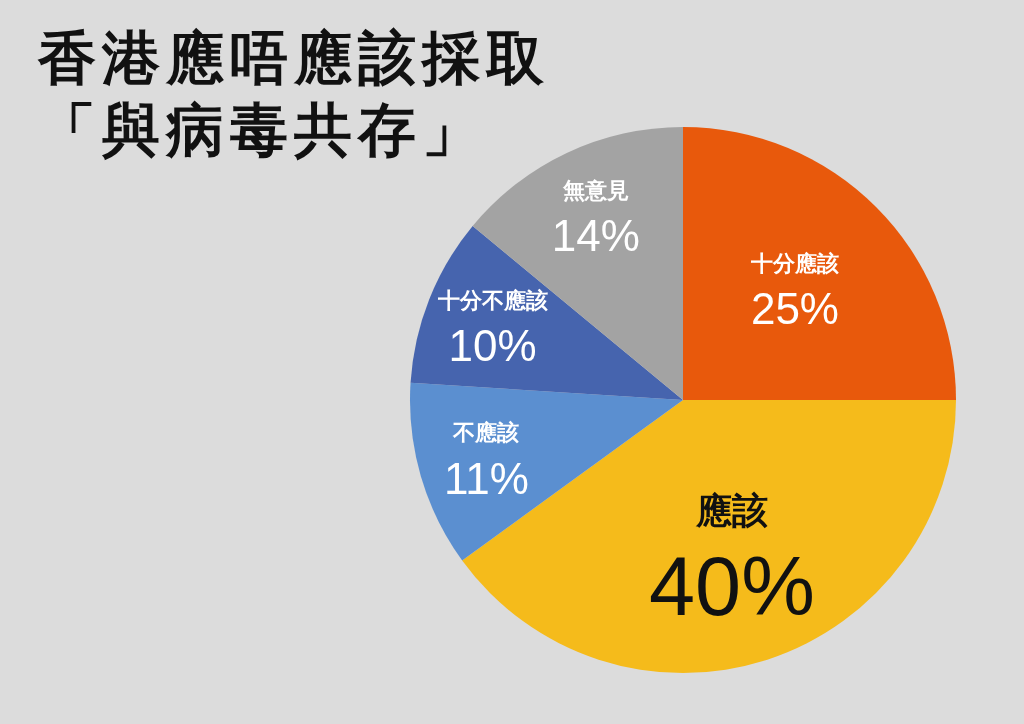 The height and width of the screenshot is (724, 1024). What do you see at coordinates (492, 346) in the screenshot?
I see `data-label: 10%` at bounding box center [492, 346].